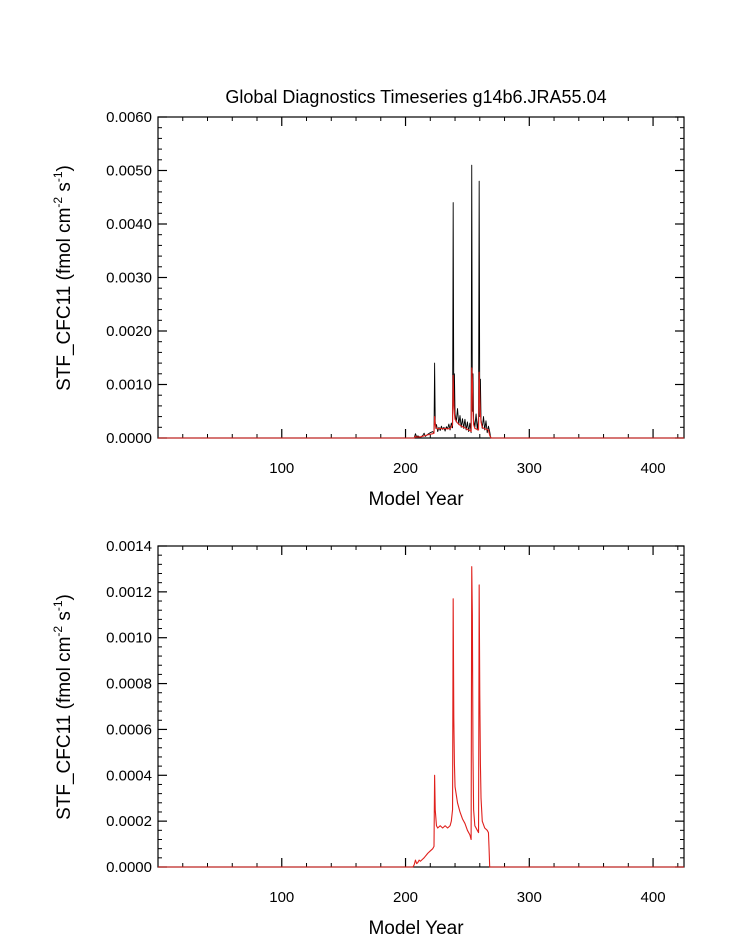 The height and width of the screenshot is (945, 733). What do you see at coordinates (129, 684) in the screenshot?
I see `bottom-y-tick-label: 0.0008` at bounding box center [129, 684].